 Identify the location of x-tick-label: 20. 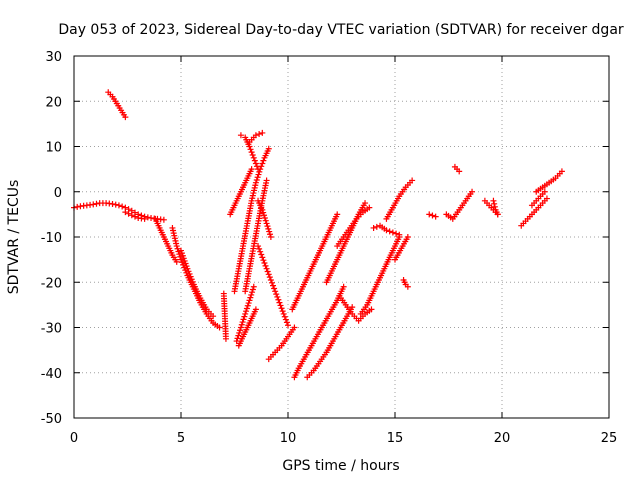
(502, 438).